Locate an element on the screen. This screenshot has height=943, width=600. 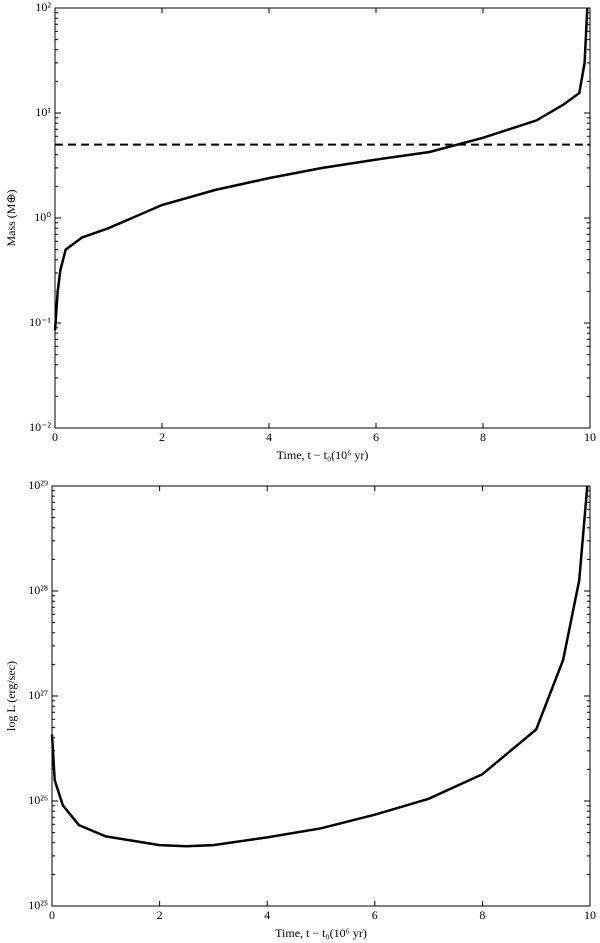
y-tick-label: 10⁰ is located at coordinates (42, 217).